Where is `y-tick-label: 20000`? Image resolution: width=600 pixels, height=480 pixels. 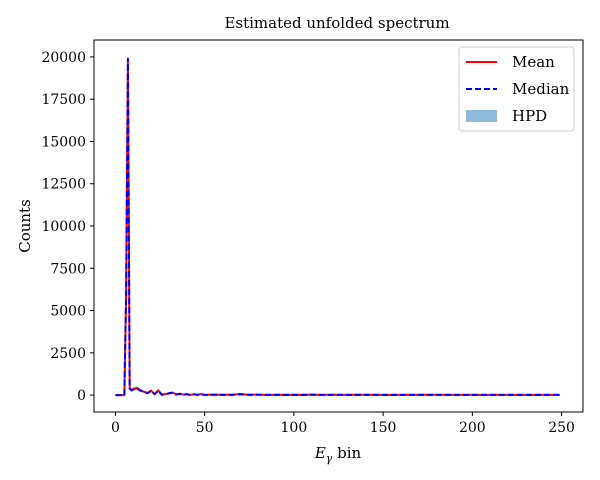
y-tick-label: 20000 is located at coordinates (63, 58).